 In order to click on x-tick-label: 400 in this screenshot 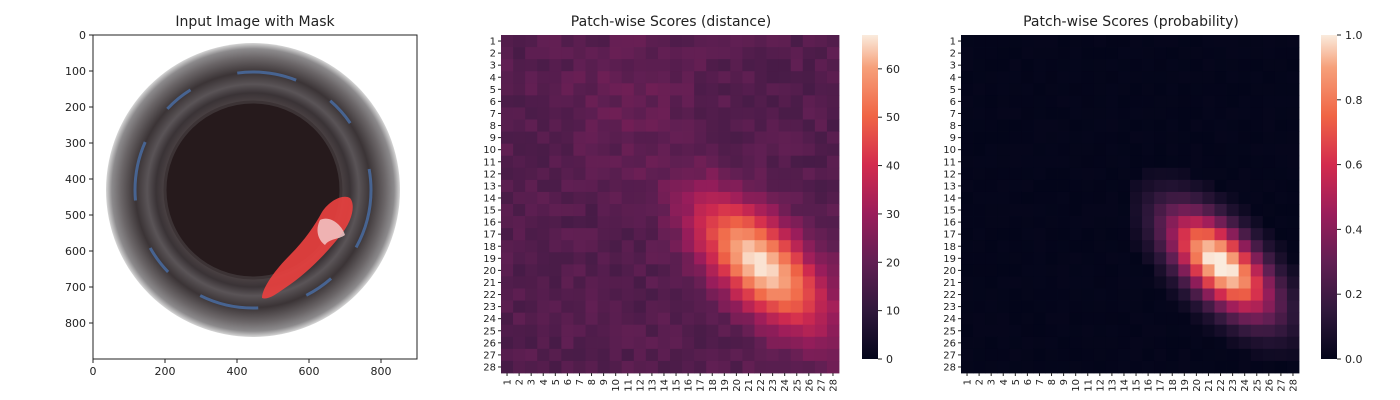, I will do `click(237, 371)`.